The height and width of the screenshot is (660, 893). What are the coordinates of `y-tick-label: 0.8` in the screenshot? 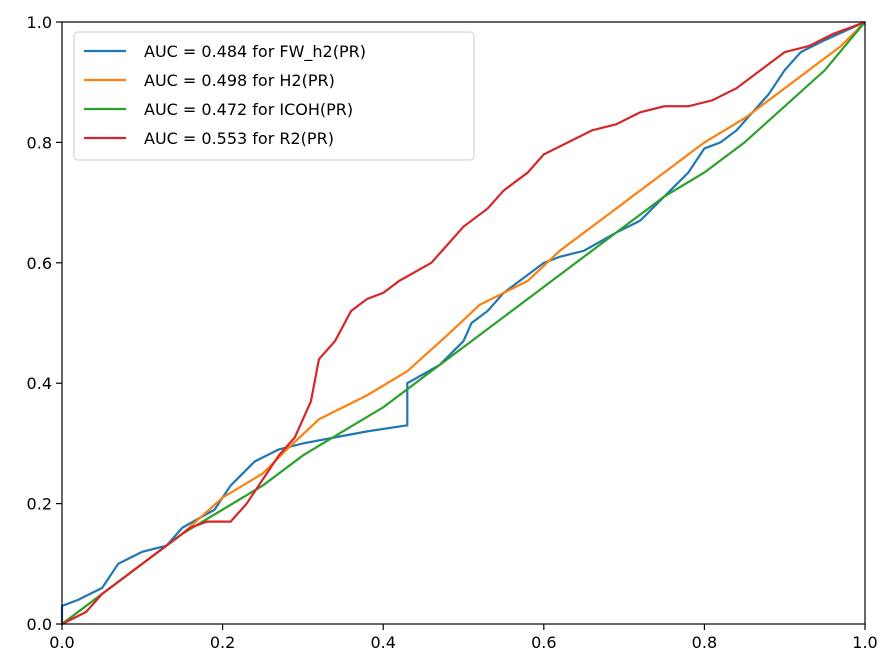 It's located at (39, 142).